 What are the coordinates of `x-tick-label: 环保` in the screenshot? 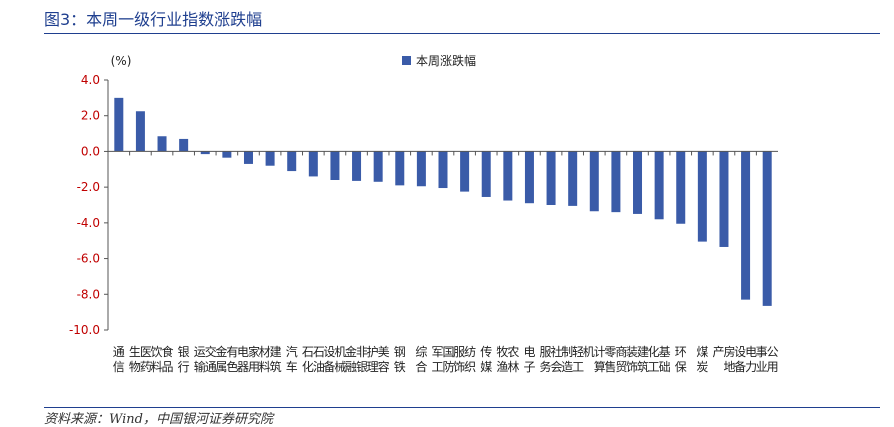 It's located at (681, 359).